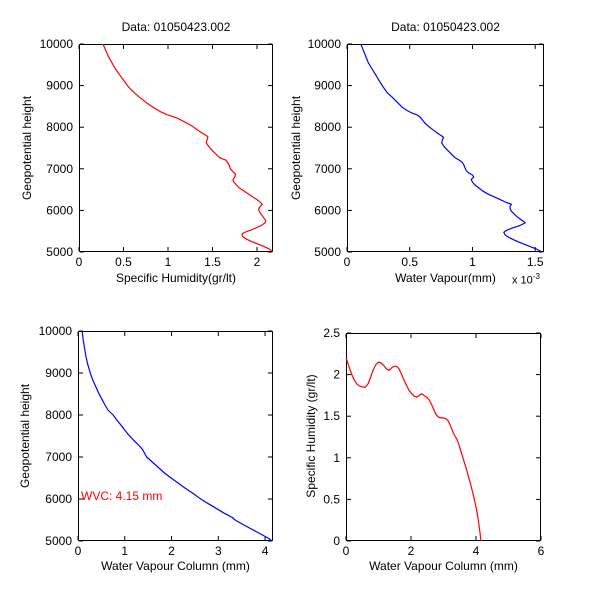 The height and width of the screenshot is (610, 600). Describe the element at coordinates (331, 333) in the screenshot. I see `y-tick-label: 2.5` at that location.